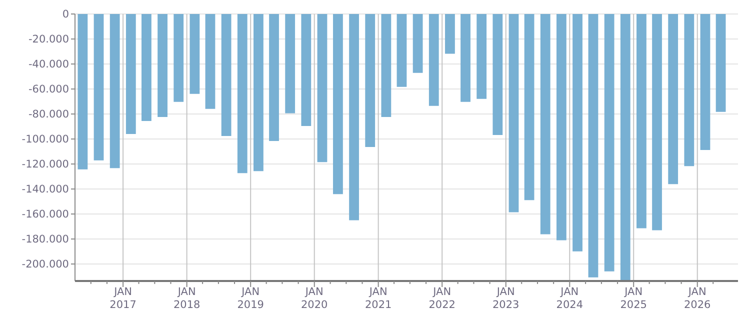  I want to click on y-tick-label: 0, so click(65, 14).